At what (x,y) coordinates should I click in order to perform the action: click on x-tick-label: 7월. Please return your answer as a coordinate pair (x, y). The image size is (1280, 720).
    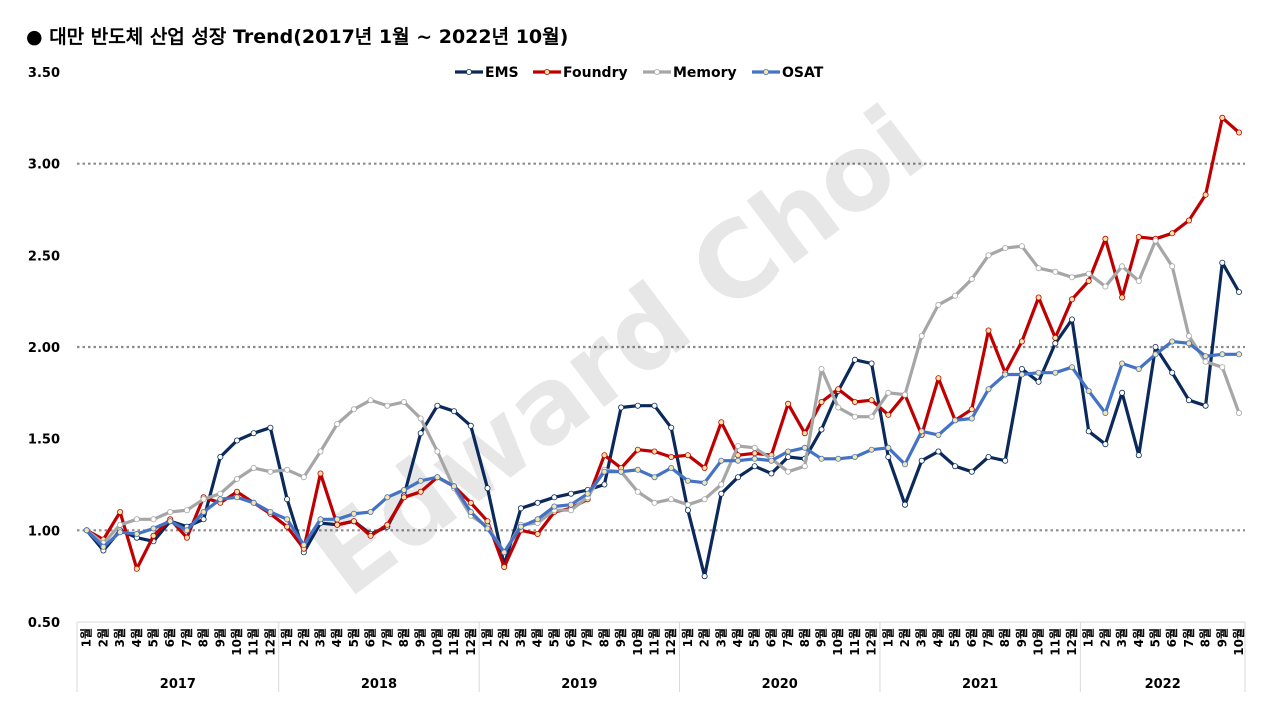
    Looking at the image, I should click on (988, 637).